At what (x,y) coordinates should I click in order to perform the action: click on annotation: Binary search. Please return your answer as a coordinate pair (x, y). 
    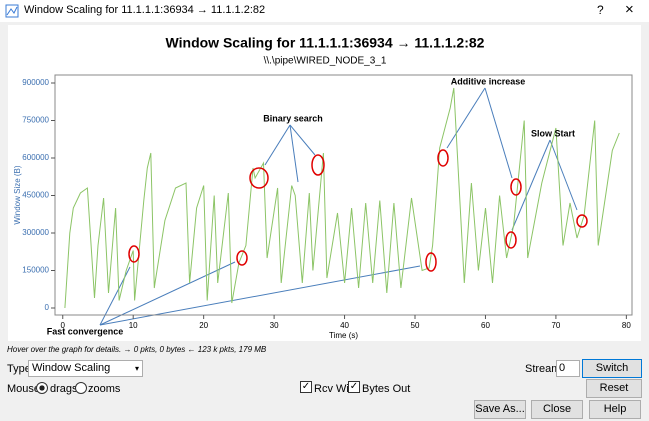
    Looking at the image, I should click on (293, 118).